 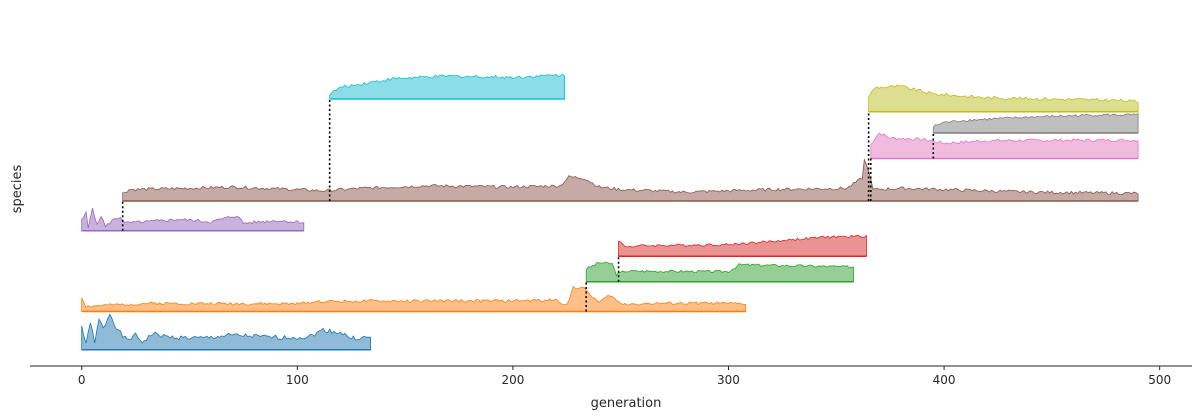 What do you see at coordinates (82, 380) in the screenshot?
I see `x-tick-label-0: 0` at bounding box center [82, 380].